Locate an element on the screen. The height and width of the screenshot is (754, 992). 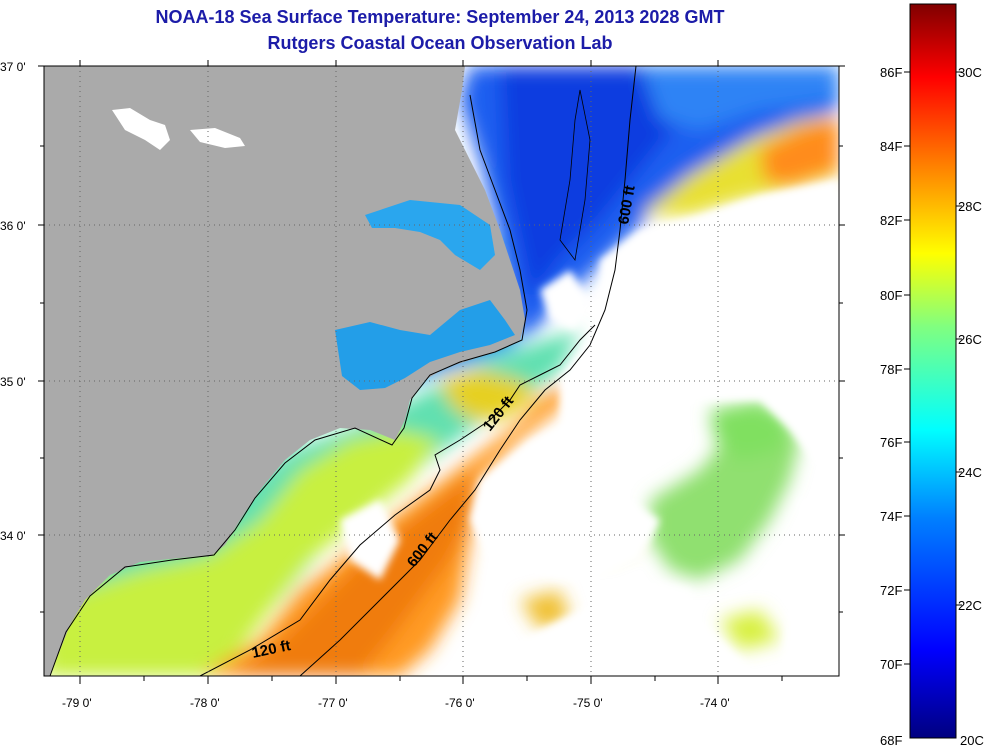
colorbar-c-label: 30C is located at coordinates (970, 72).